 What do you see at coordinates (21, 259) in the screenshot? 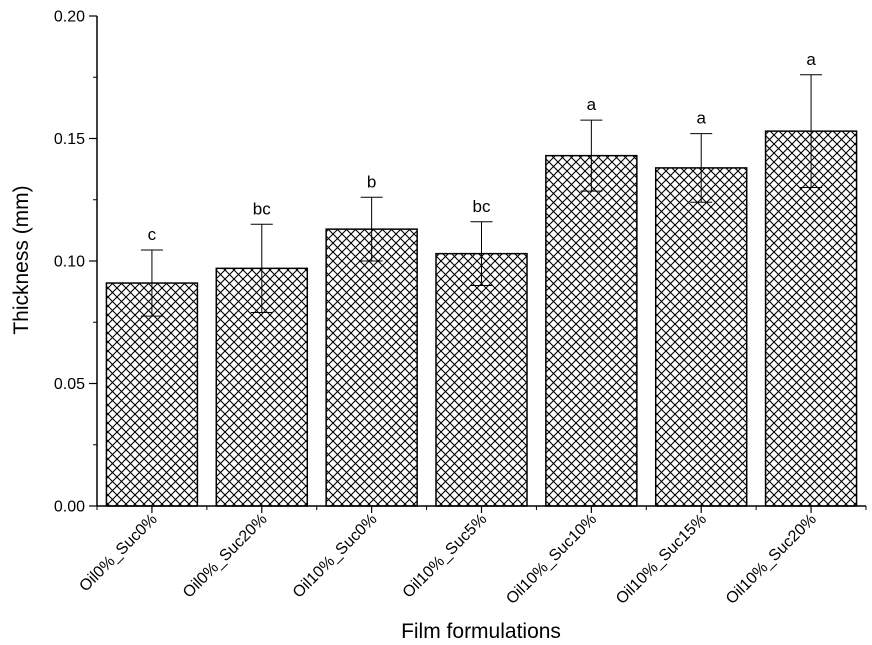
I see `y-axis-title: Thickness (mm)` at bounding box center [21, 259].